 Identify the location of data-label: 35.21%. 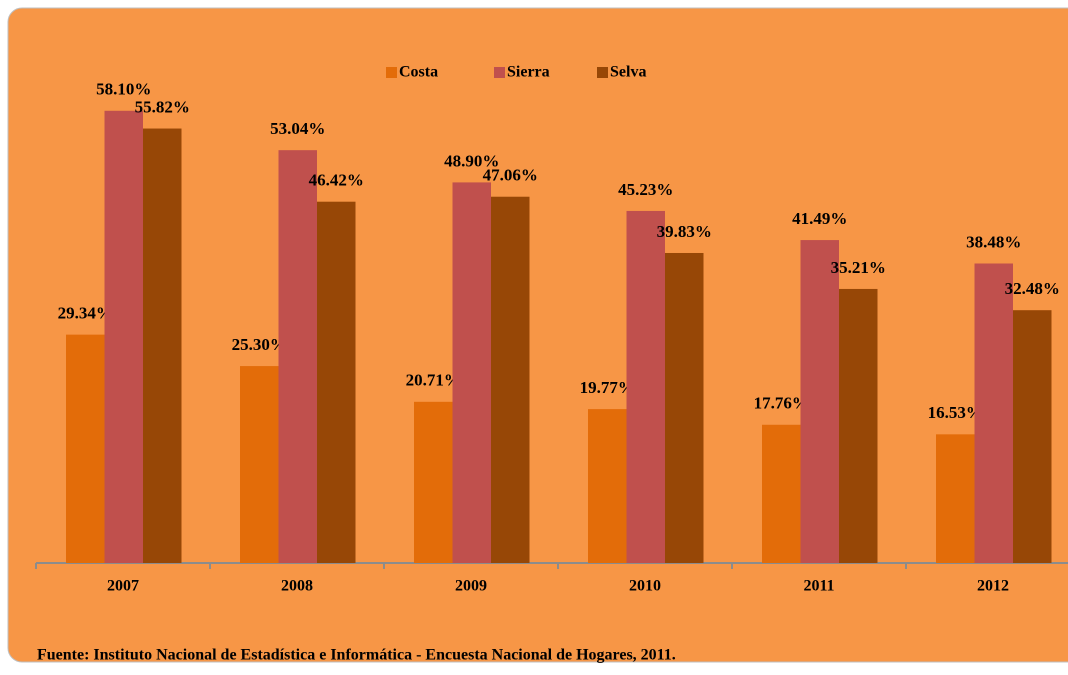
(858, 267).